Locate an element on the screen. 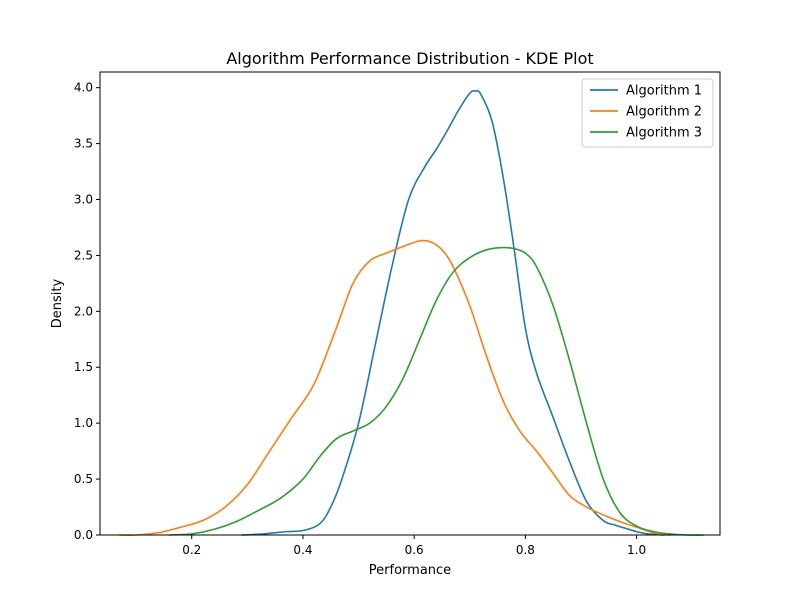  x-tick-label: 0.2 is located at coordinates (191, 550).